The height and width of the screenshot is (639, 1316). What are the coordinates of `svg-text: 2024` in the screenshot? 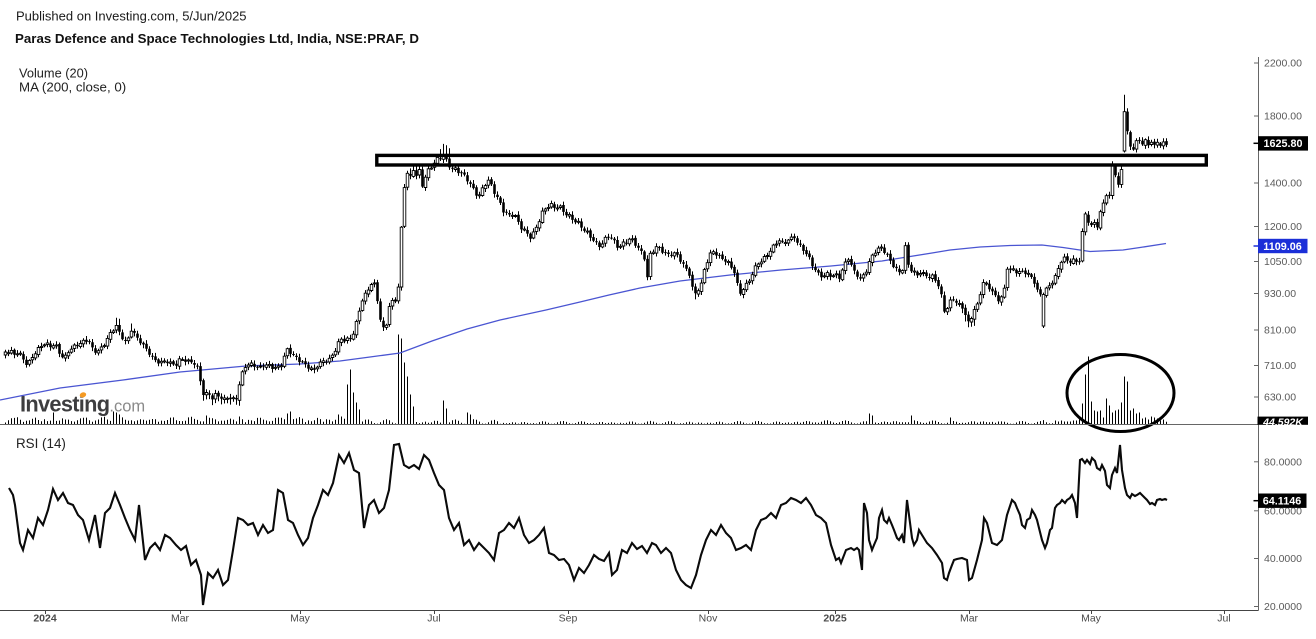 It's located at (45, 619).